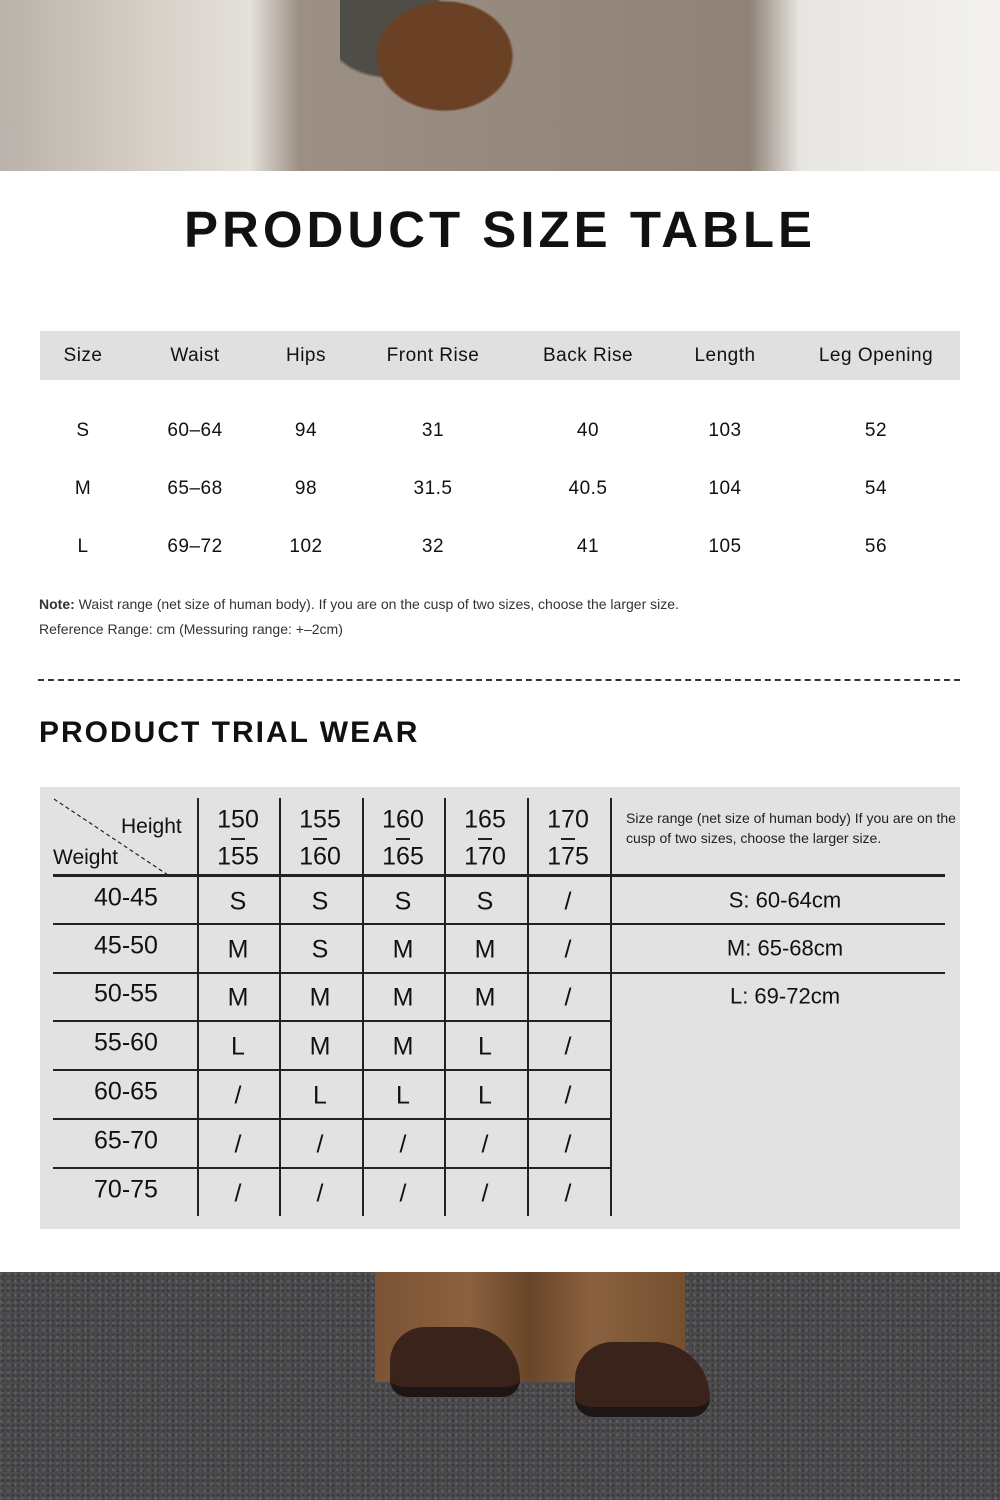 This screenshot has height=1500, width=1000. What do you see at coordinates (126, 897) in the screenshot?
I see `weight-range: 40-45` at bounding box center [126, 897].